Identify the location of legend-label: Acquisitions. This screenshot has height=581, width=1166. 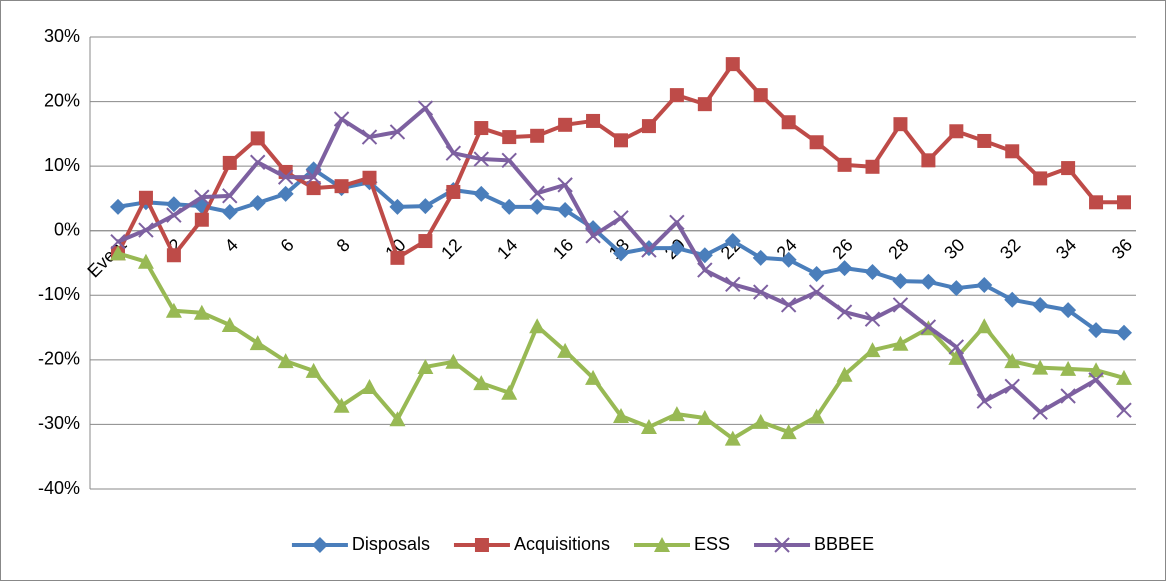
(562, 544).